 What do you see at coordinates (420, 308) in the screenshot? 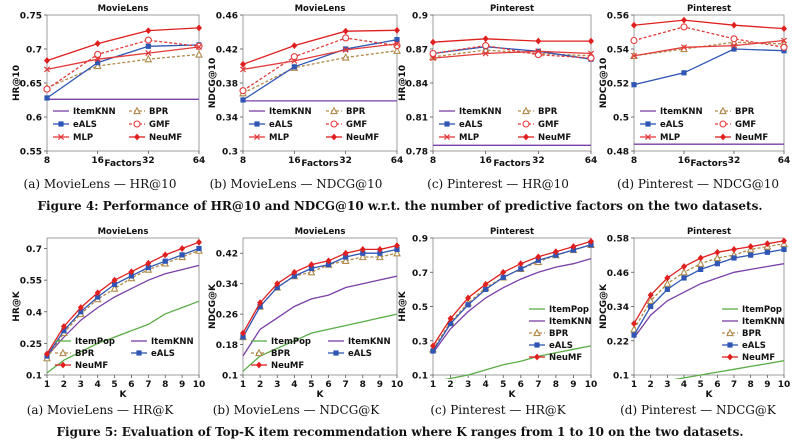
I see `y-tick-label: 0.5` at bounding box center [420, 308].